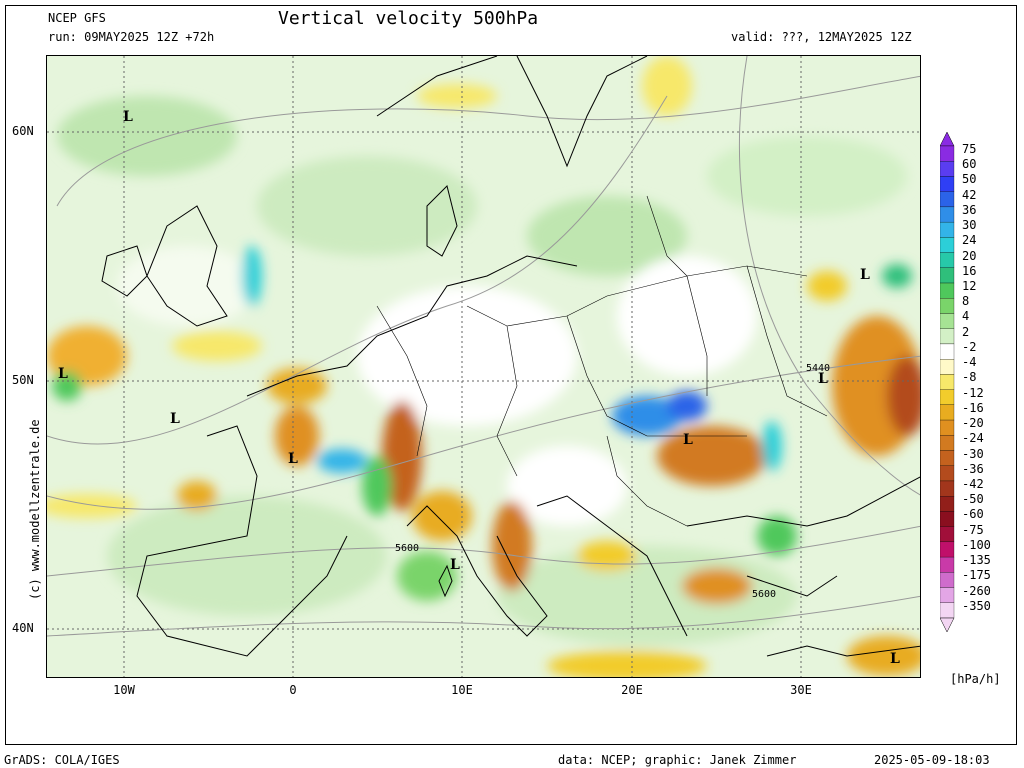 The height and width of the screenshot is (768, 1024). What do you see at coordinates (973, 438) in the screenshot?
I see `colorbar-level-label: -24` at bounding box center [973, 438].